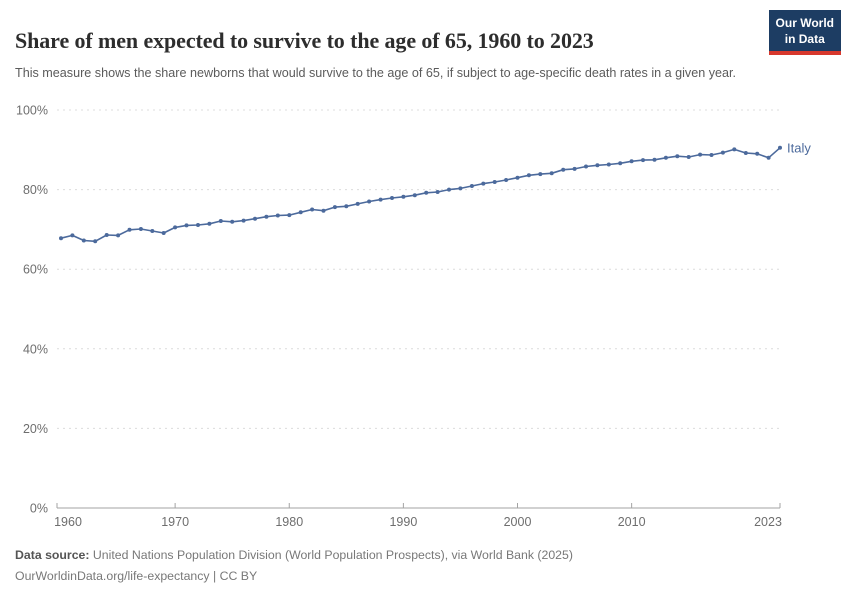  Describe the element at coordinates (35, 349) in the screenshot. I see `y-tick-label: 40%` at that location.